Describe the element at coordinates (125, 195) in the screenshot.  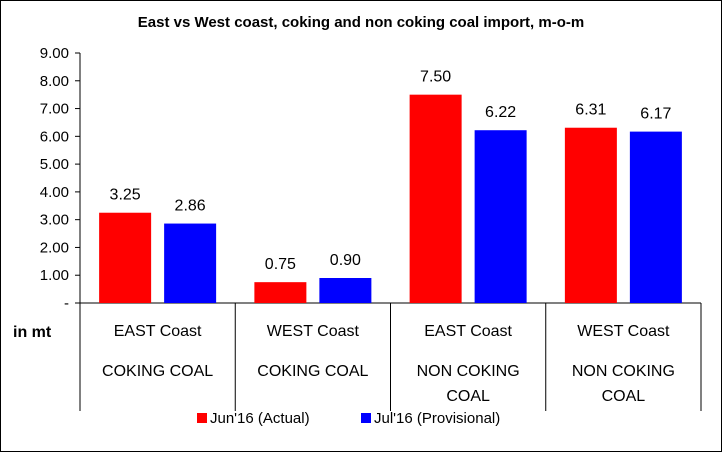
I see `data-label: 3.25` at that location.